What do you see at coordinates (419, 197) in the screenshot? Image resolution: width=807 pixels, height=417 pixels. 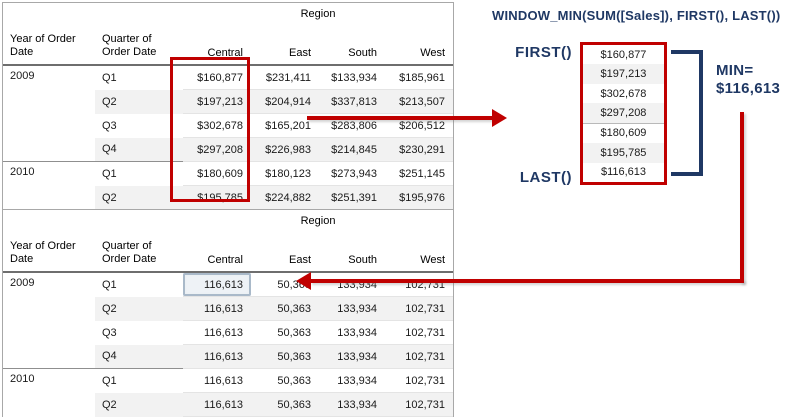 I see `value-cell: $195,976` at bounding box center [419, 197].